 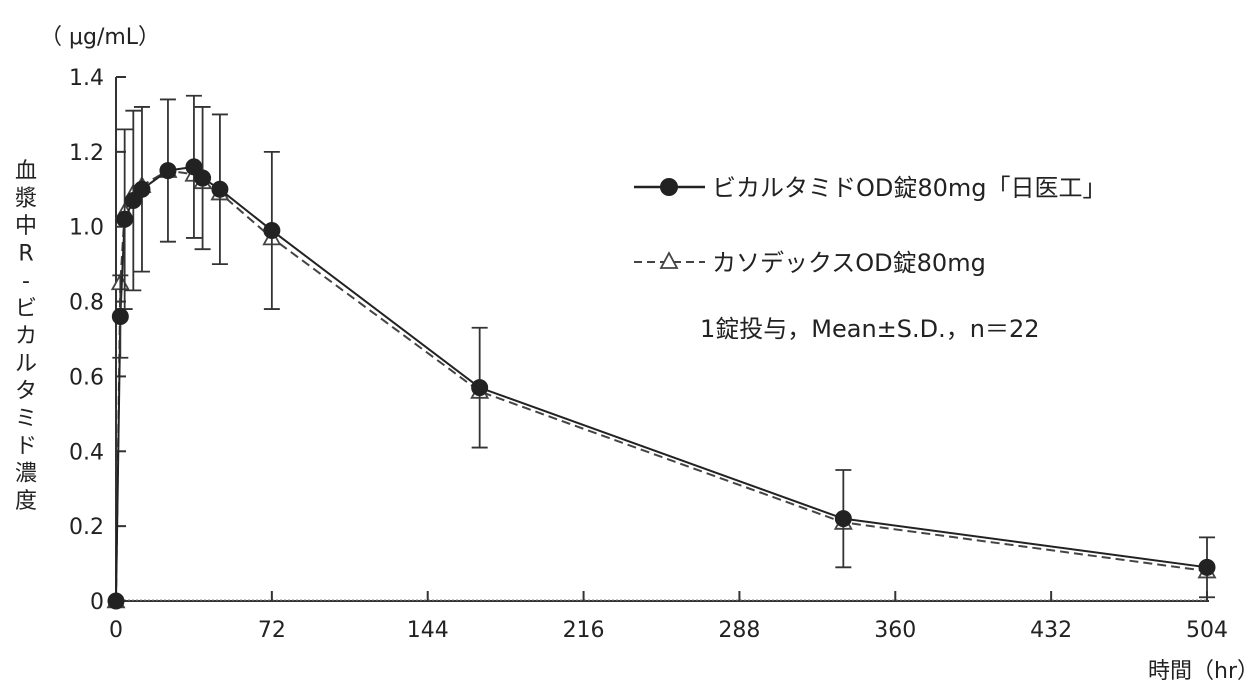 What do you see at coordinates (870, 225) in the screenshot?
I see `legend: ビカルタミドOD錠80mg「日医工」カソデックスOD錠80mg` at bounding box center [870, 225].